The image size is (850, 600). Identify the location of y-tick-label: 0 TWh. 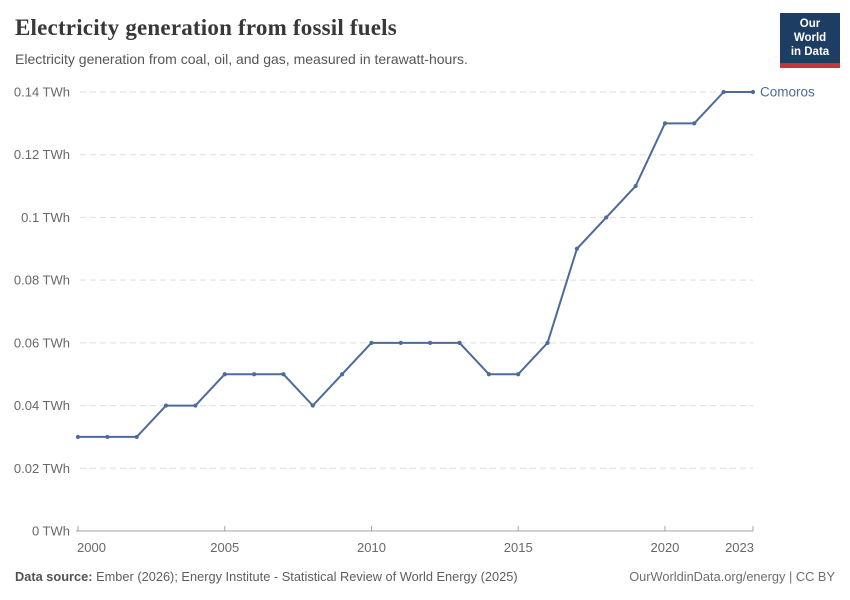
(51, 531).